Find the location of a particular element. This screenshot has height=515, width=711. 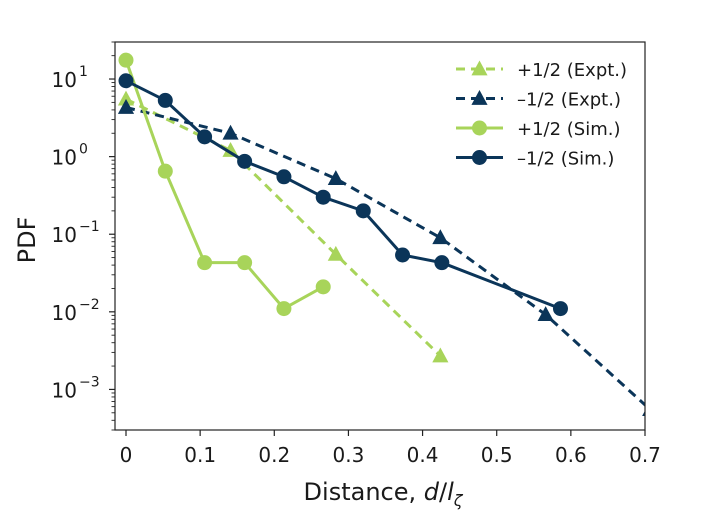

x-tick-label: 0 is located at coordinates (126, 455).